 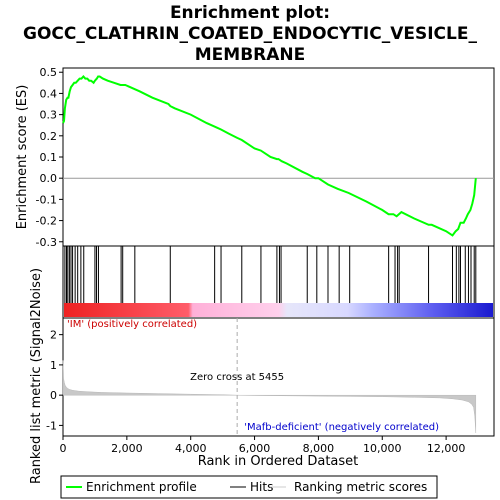 I want to click on es-y-tick-label: 0.0, so click(x=49, y=178).